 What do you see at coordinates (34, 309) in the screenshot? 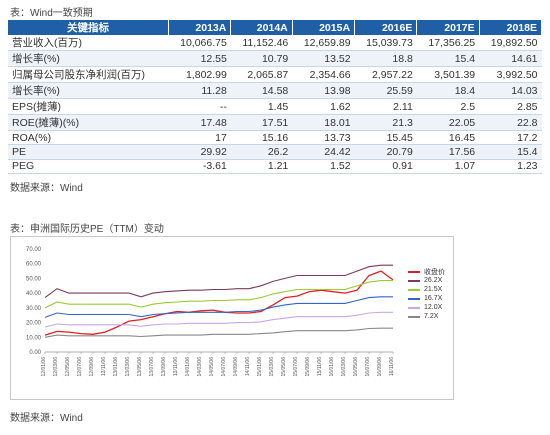
I see `y-tick-label: 30.00` at bounding box center [34, 309].